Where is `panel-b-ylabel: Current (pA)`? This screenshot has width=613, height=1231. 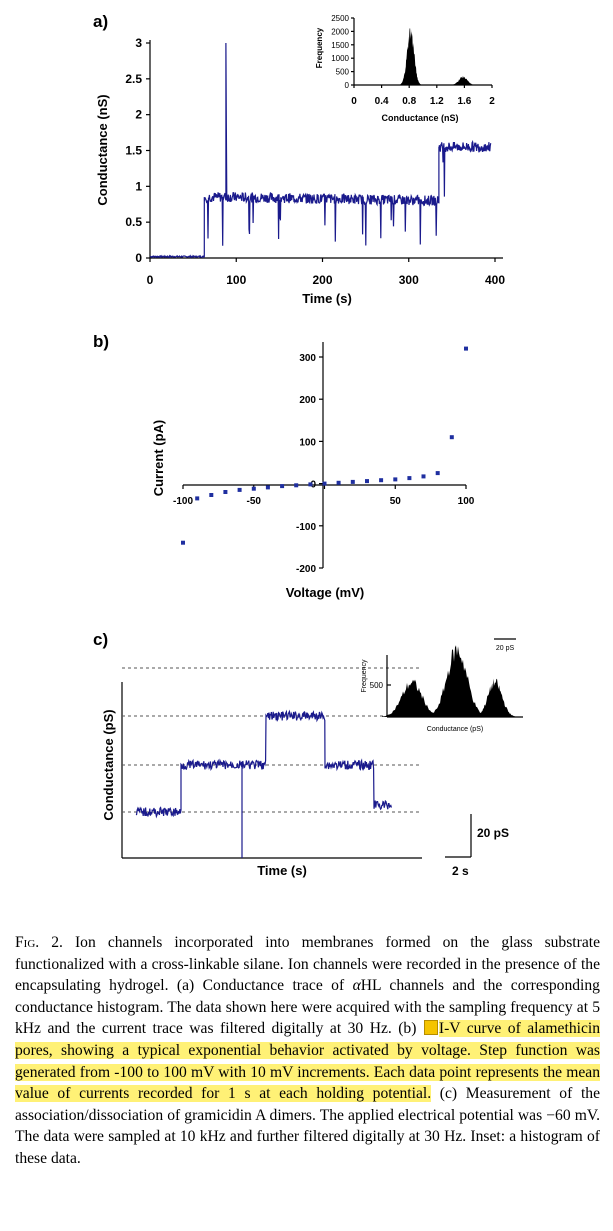 panel-b-ylabel: Current (pA) is located at coordinates (158, 458).